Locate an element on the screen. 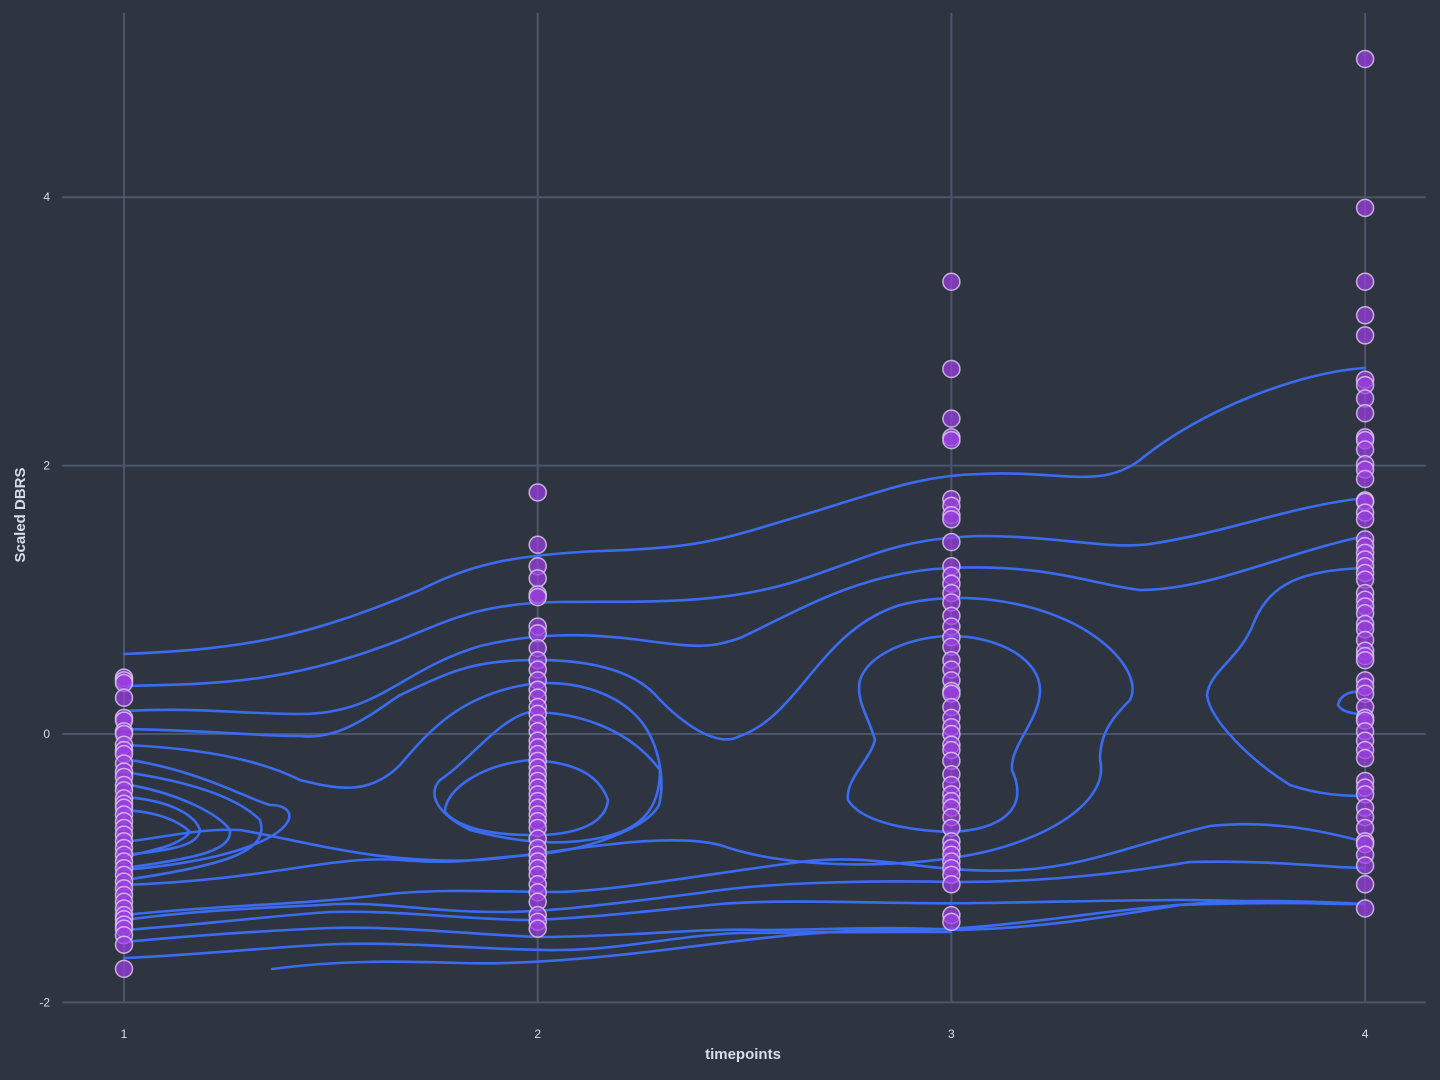  x-tick-label-1: 1 is located at coordinates (124, 1034).